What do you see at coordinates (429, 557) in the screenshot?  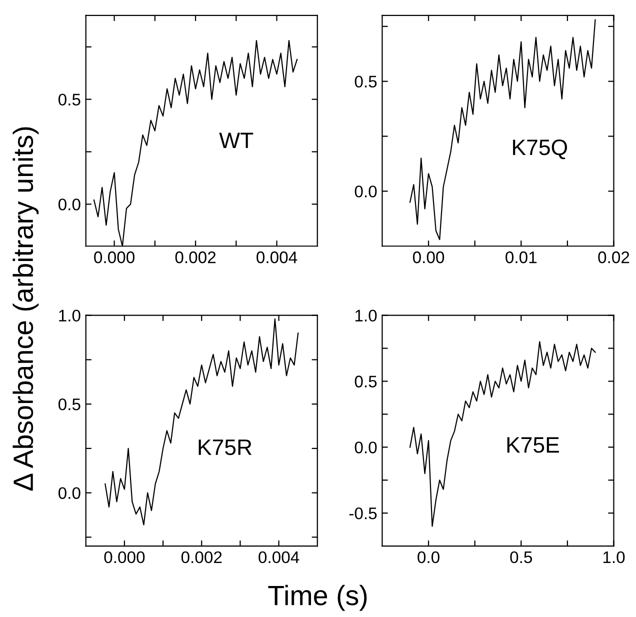 I see `x-tick-label: 0.0` at bounding box center [429, 557].